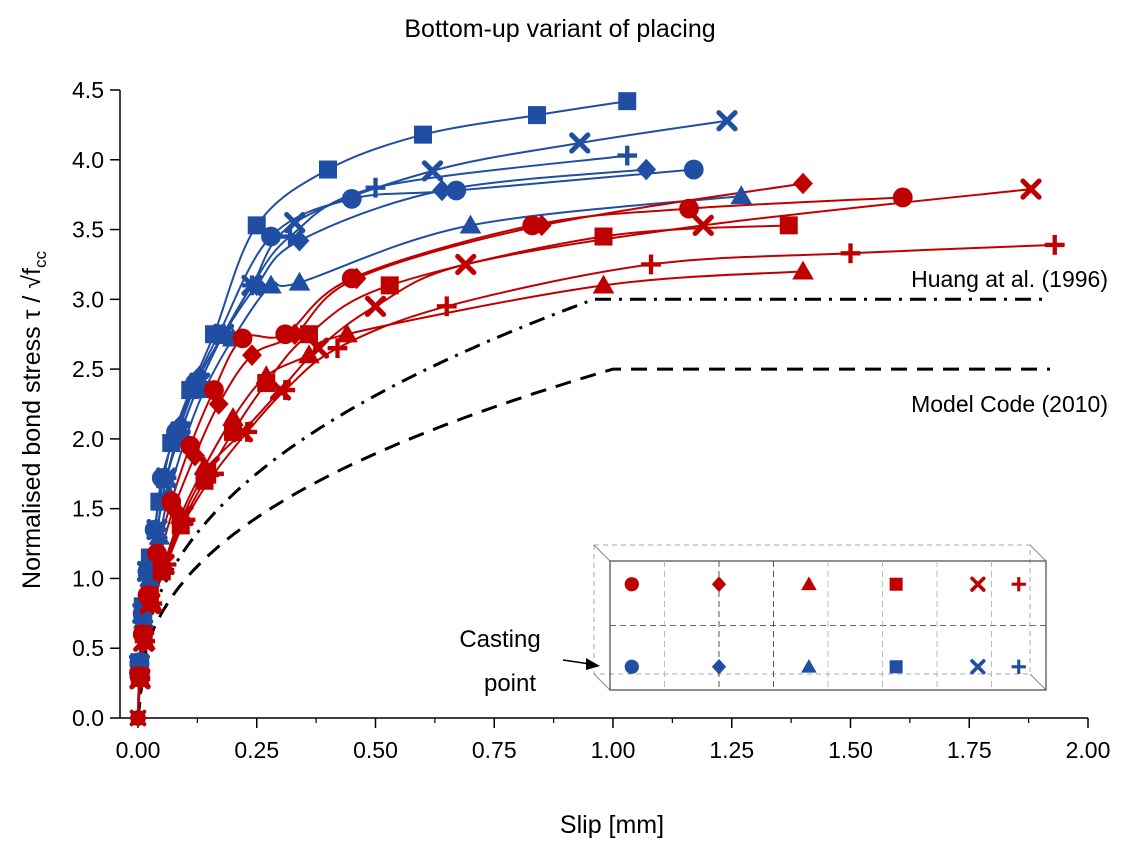 This screenshot has height=860, width=1126. I want to click on inset-marker-red-x, so click(978, 584).